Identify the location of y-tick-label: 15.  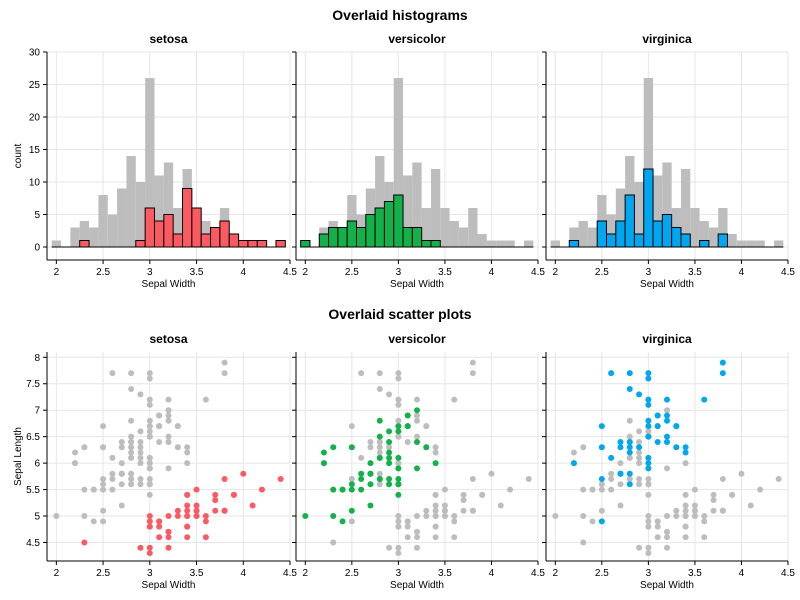
(35, 150).